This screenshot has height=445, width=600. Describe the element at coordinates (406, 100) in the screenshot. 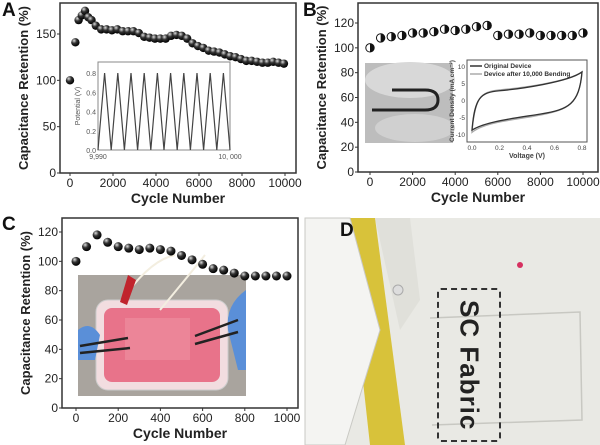

I see `bent-device` at that location.